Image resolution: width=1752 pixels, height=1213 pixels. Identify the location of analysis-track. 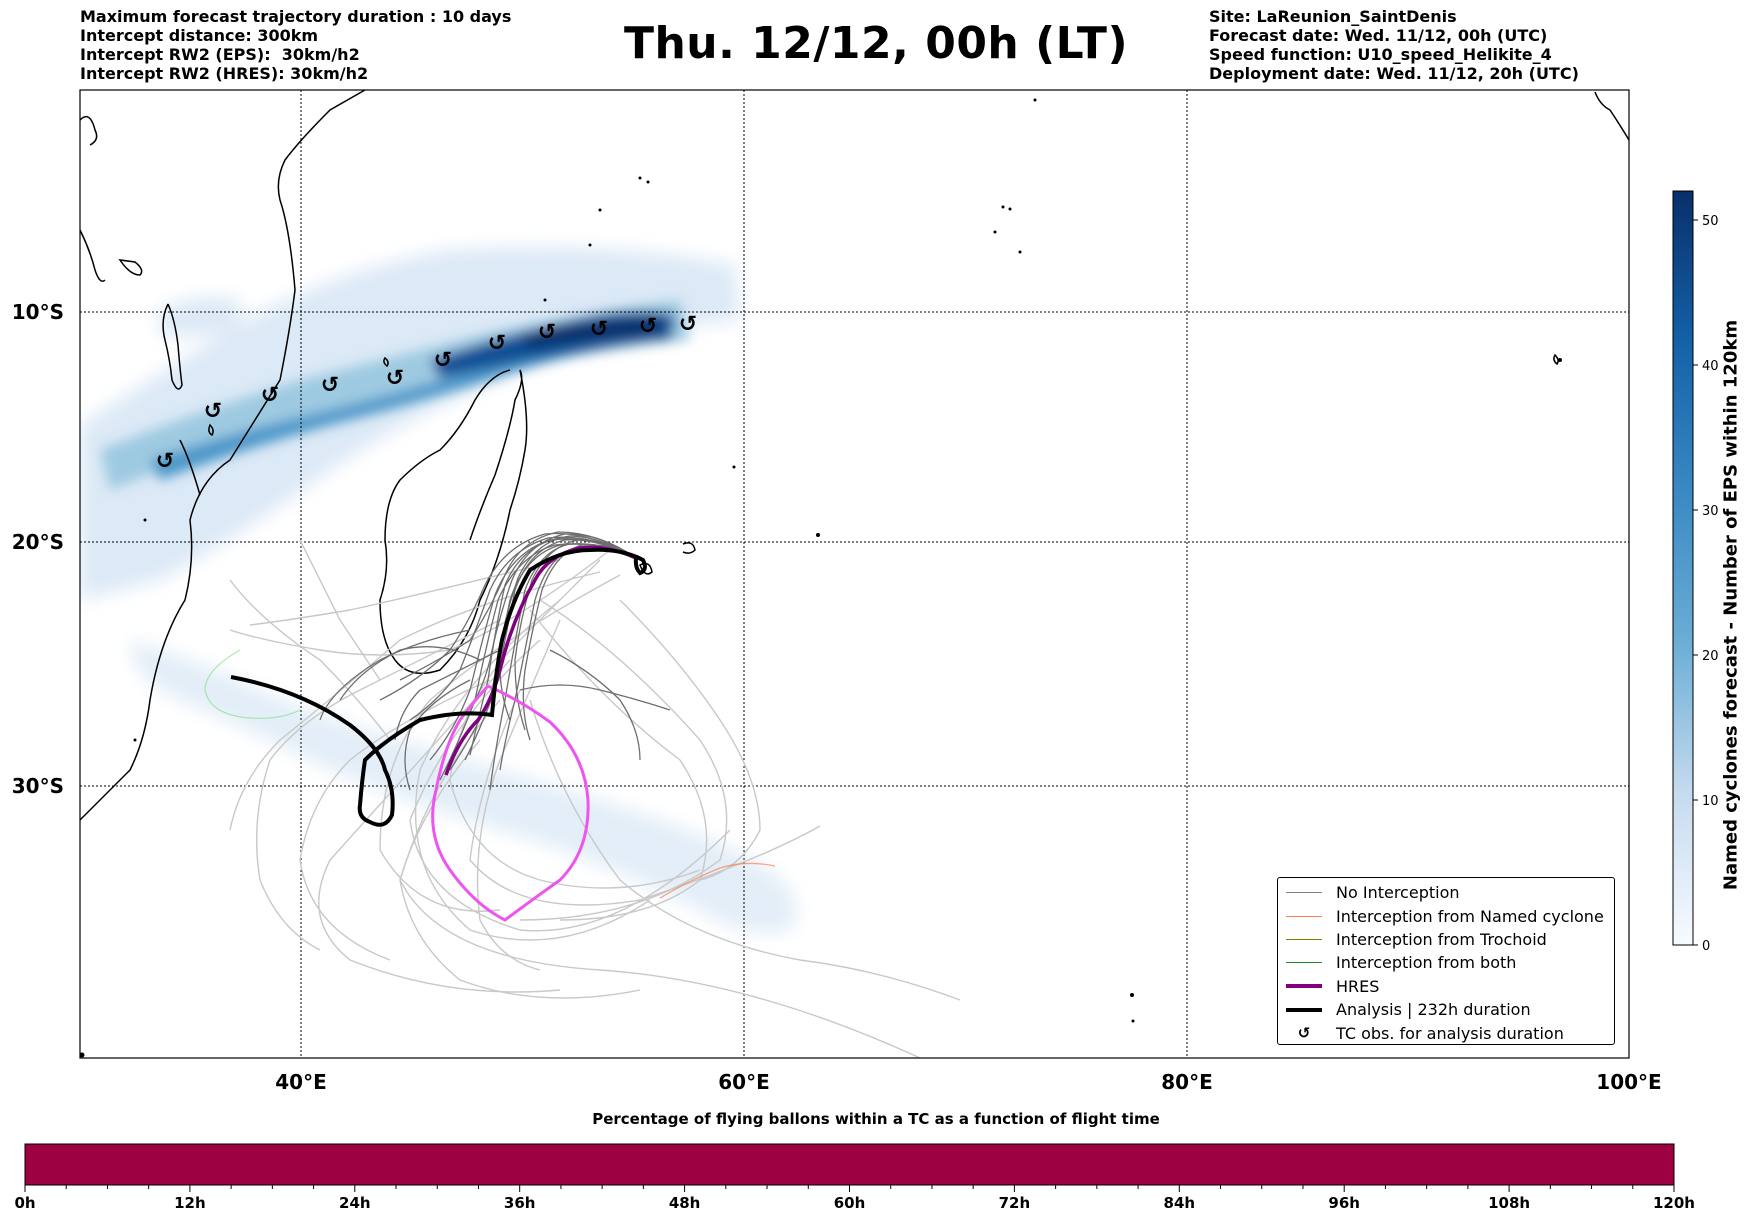
(438, 687).